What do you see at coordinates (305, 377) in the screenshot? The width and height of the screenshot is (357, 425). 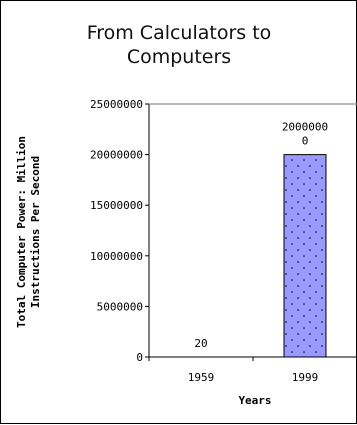 I see `x-tick-label: 1999` at bounding box center [305, 377].